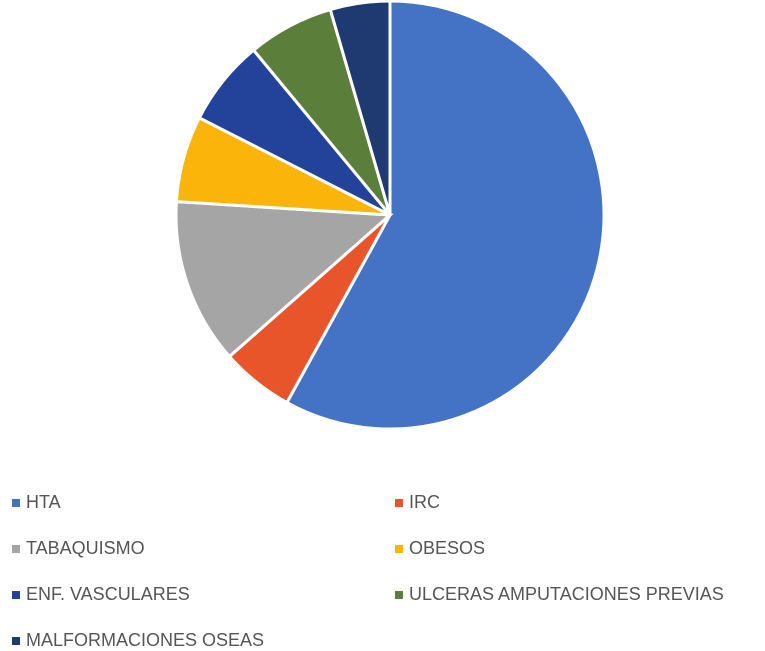  I want to click on legend-label: HTA, so click(43, 502).